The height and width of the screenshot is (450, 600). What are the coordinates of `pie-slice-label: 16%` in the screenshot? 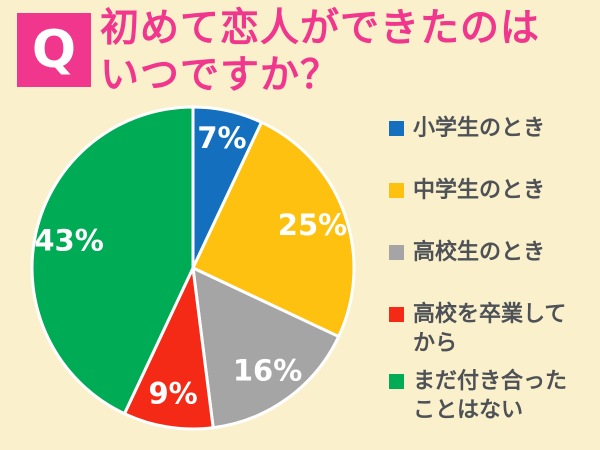 It's located at (267, 371).